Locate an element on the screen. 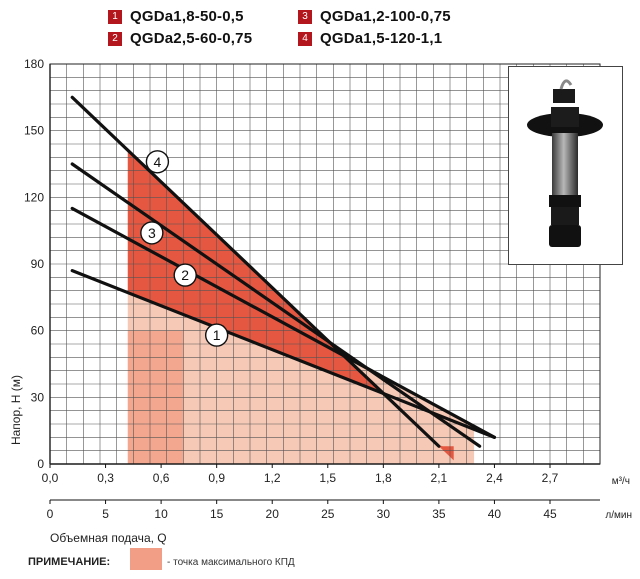 The height and width of the screenshot is (579, 640). x-tick-m3h: 1,8 is located at coordinates (383, 478).